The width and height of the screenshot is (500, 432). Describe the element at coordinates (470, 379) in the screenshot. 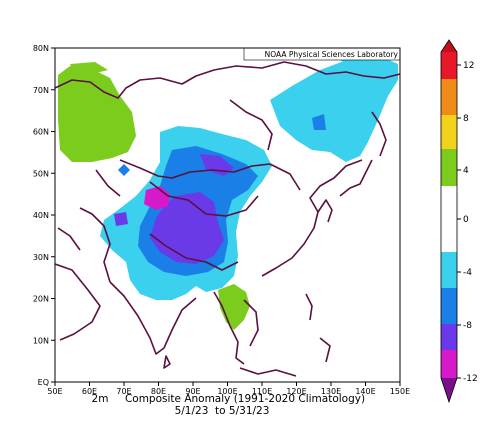

I see `colorbar-tick-label: -12` at that location.